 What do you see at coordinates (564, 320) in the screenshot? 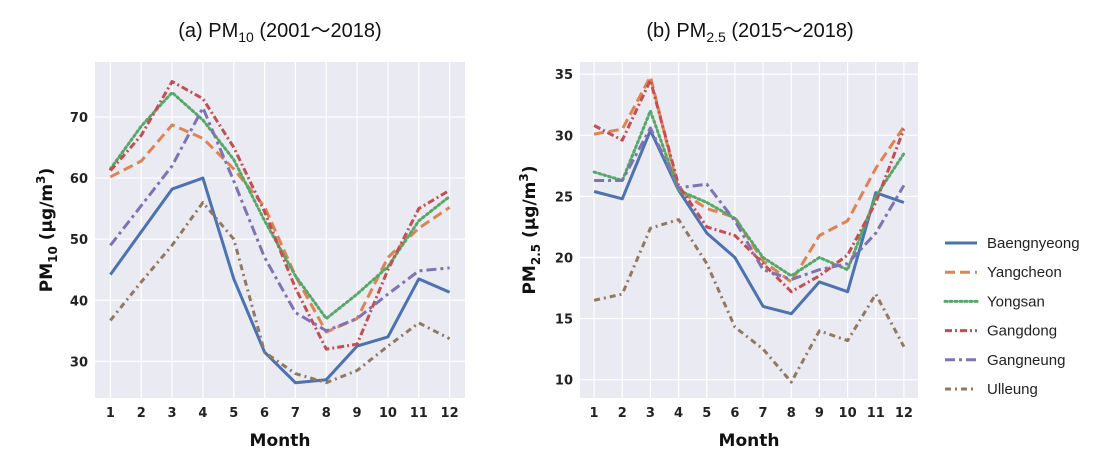
I see `y-tick-label: 15` at bounding box center [564, 320].